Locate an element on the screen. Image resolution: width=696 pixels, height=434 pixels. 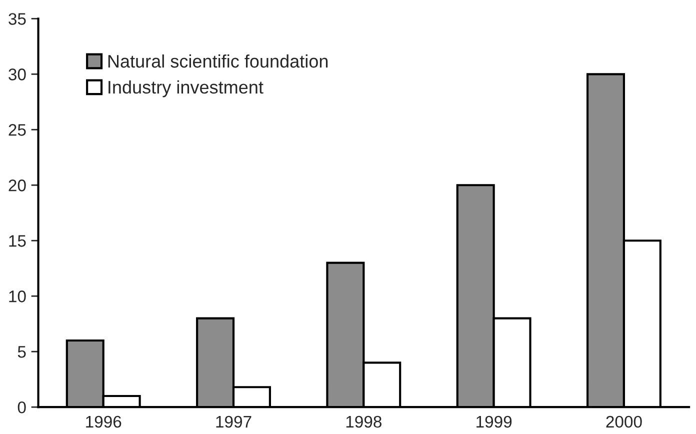
x-tick-label: 1997 is located at coordinates (234, 422).